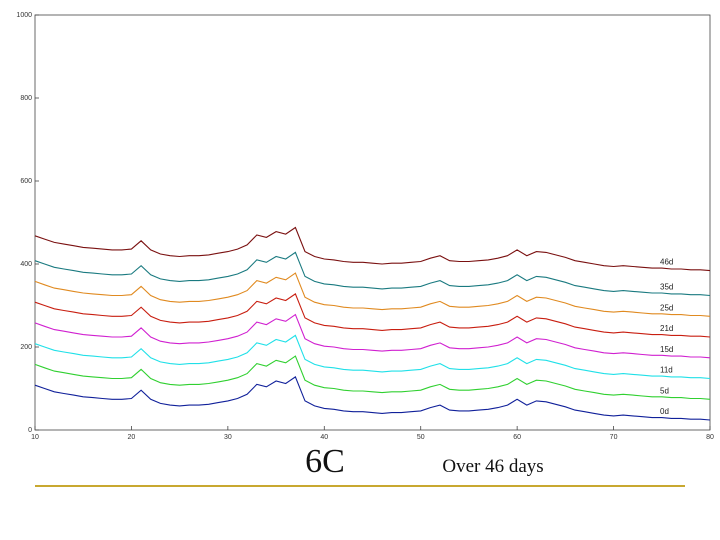 This screenshot has height=540, width=720. What do you see at coordinates (666, 287) in the screenshot?
I see `series-label: 35d` at bounding box center [666, 287].